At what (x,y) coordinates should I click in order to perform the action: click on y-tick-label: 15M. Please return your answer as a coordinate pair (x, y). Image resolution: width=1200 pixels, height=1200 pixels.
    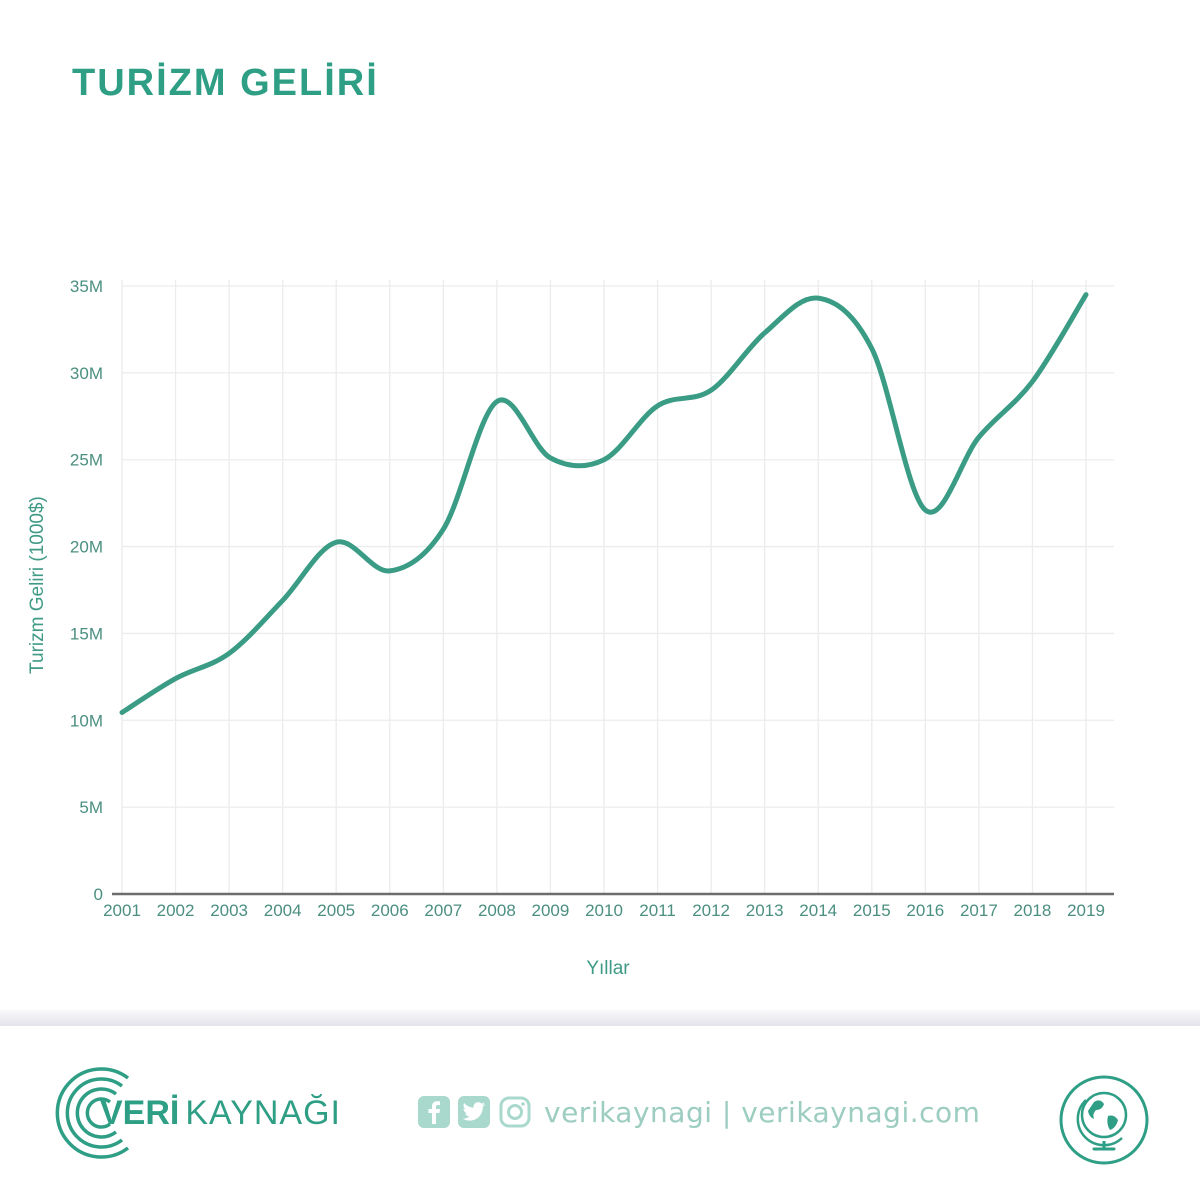
    Looking at the image, I should click on (86, 633).